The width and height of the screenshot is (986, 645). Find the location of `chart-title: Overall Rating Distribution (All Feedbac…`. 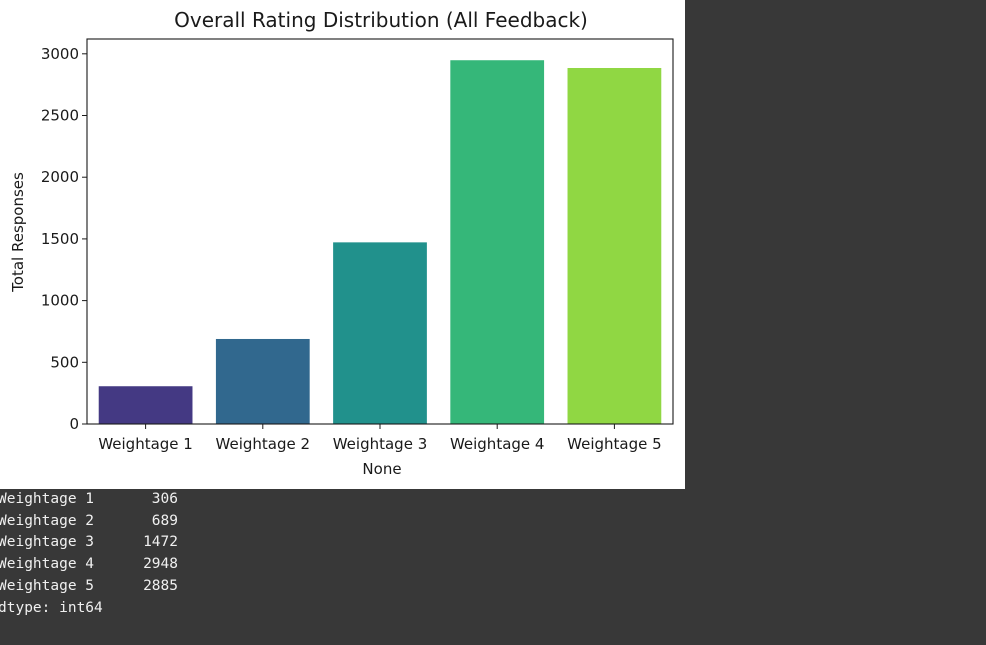

chart-title: Overall Rating Distribution (All Feedbac… is located at coordinates (381, 20).